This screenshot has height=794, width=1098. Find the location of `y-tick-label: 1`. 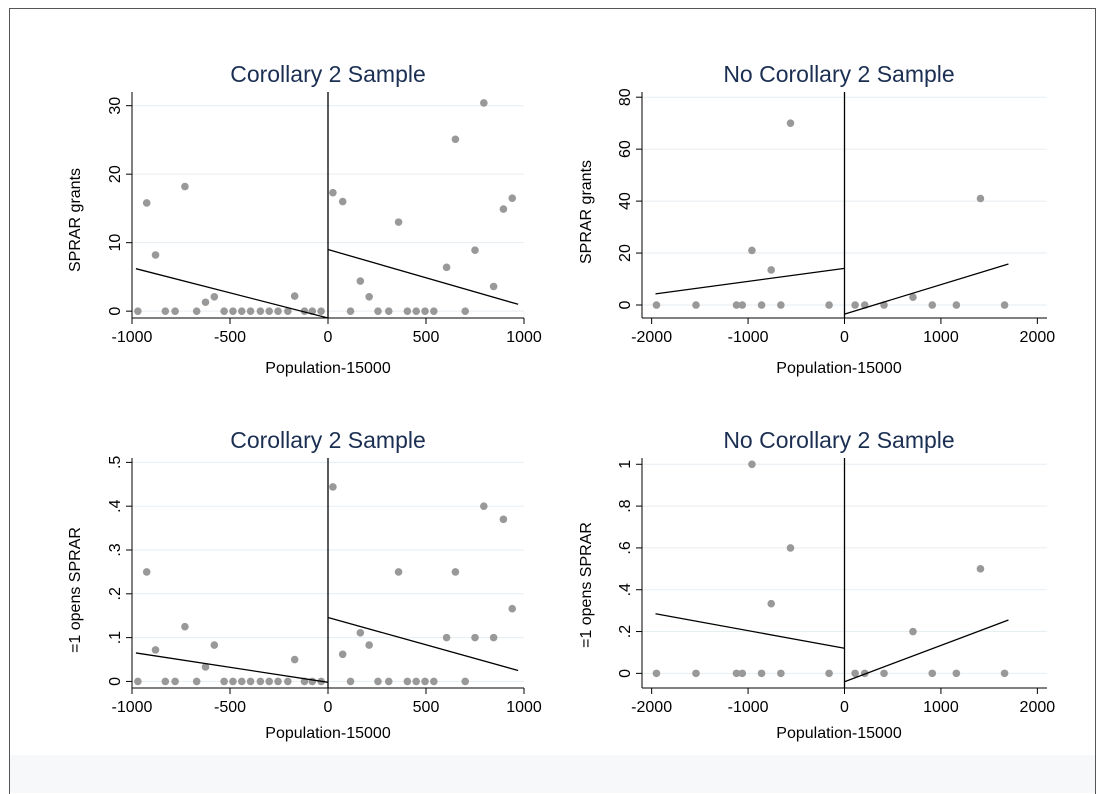

y-tick-label: 1 is located at coordinates (625, 464).